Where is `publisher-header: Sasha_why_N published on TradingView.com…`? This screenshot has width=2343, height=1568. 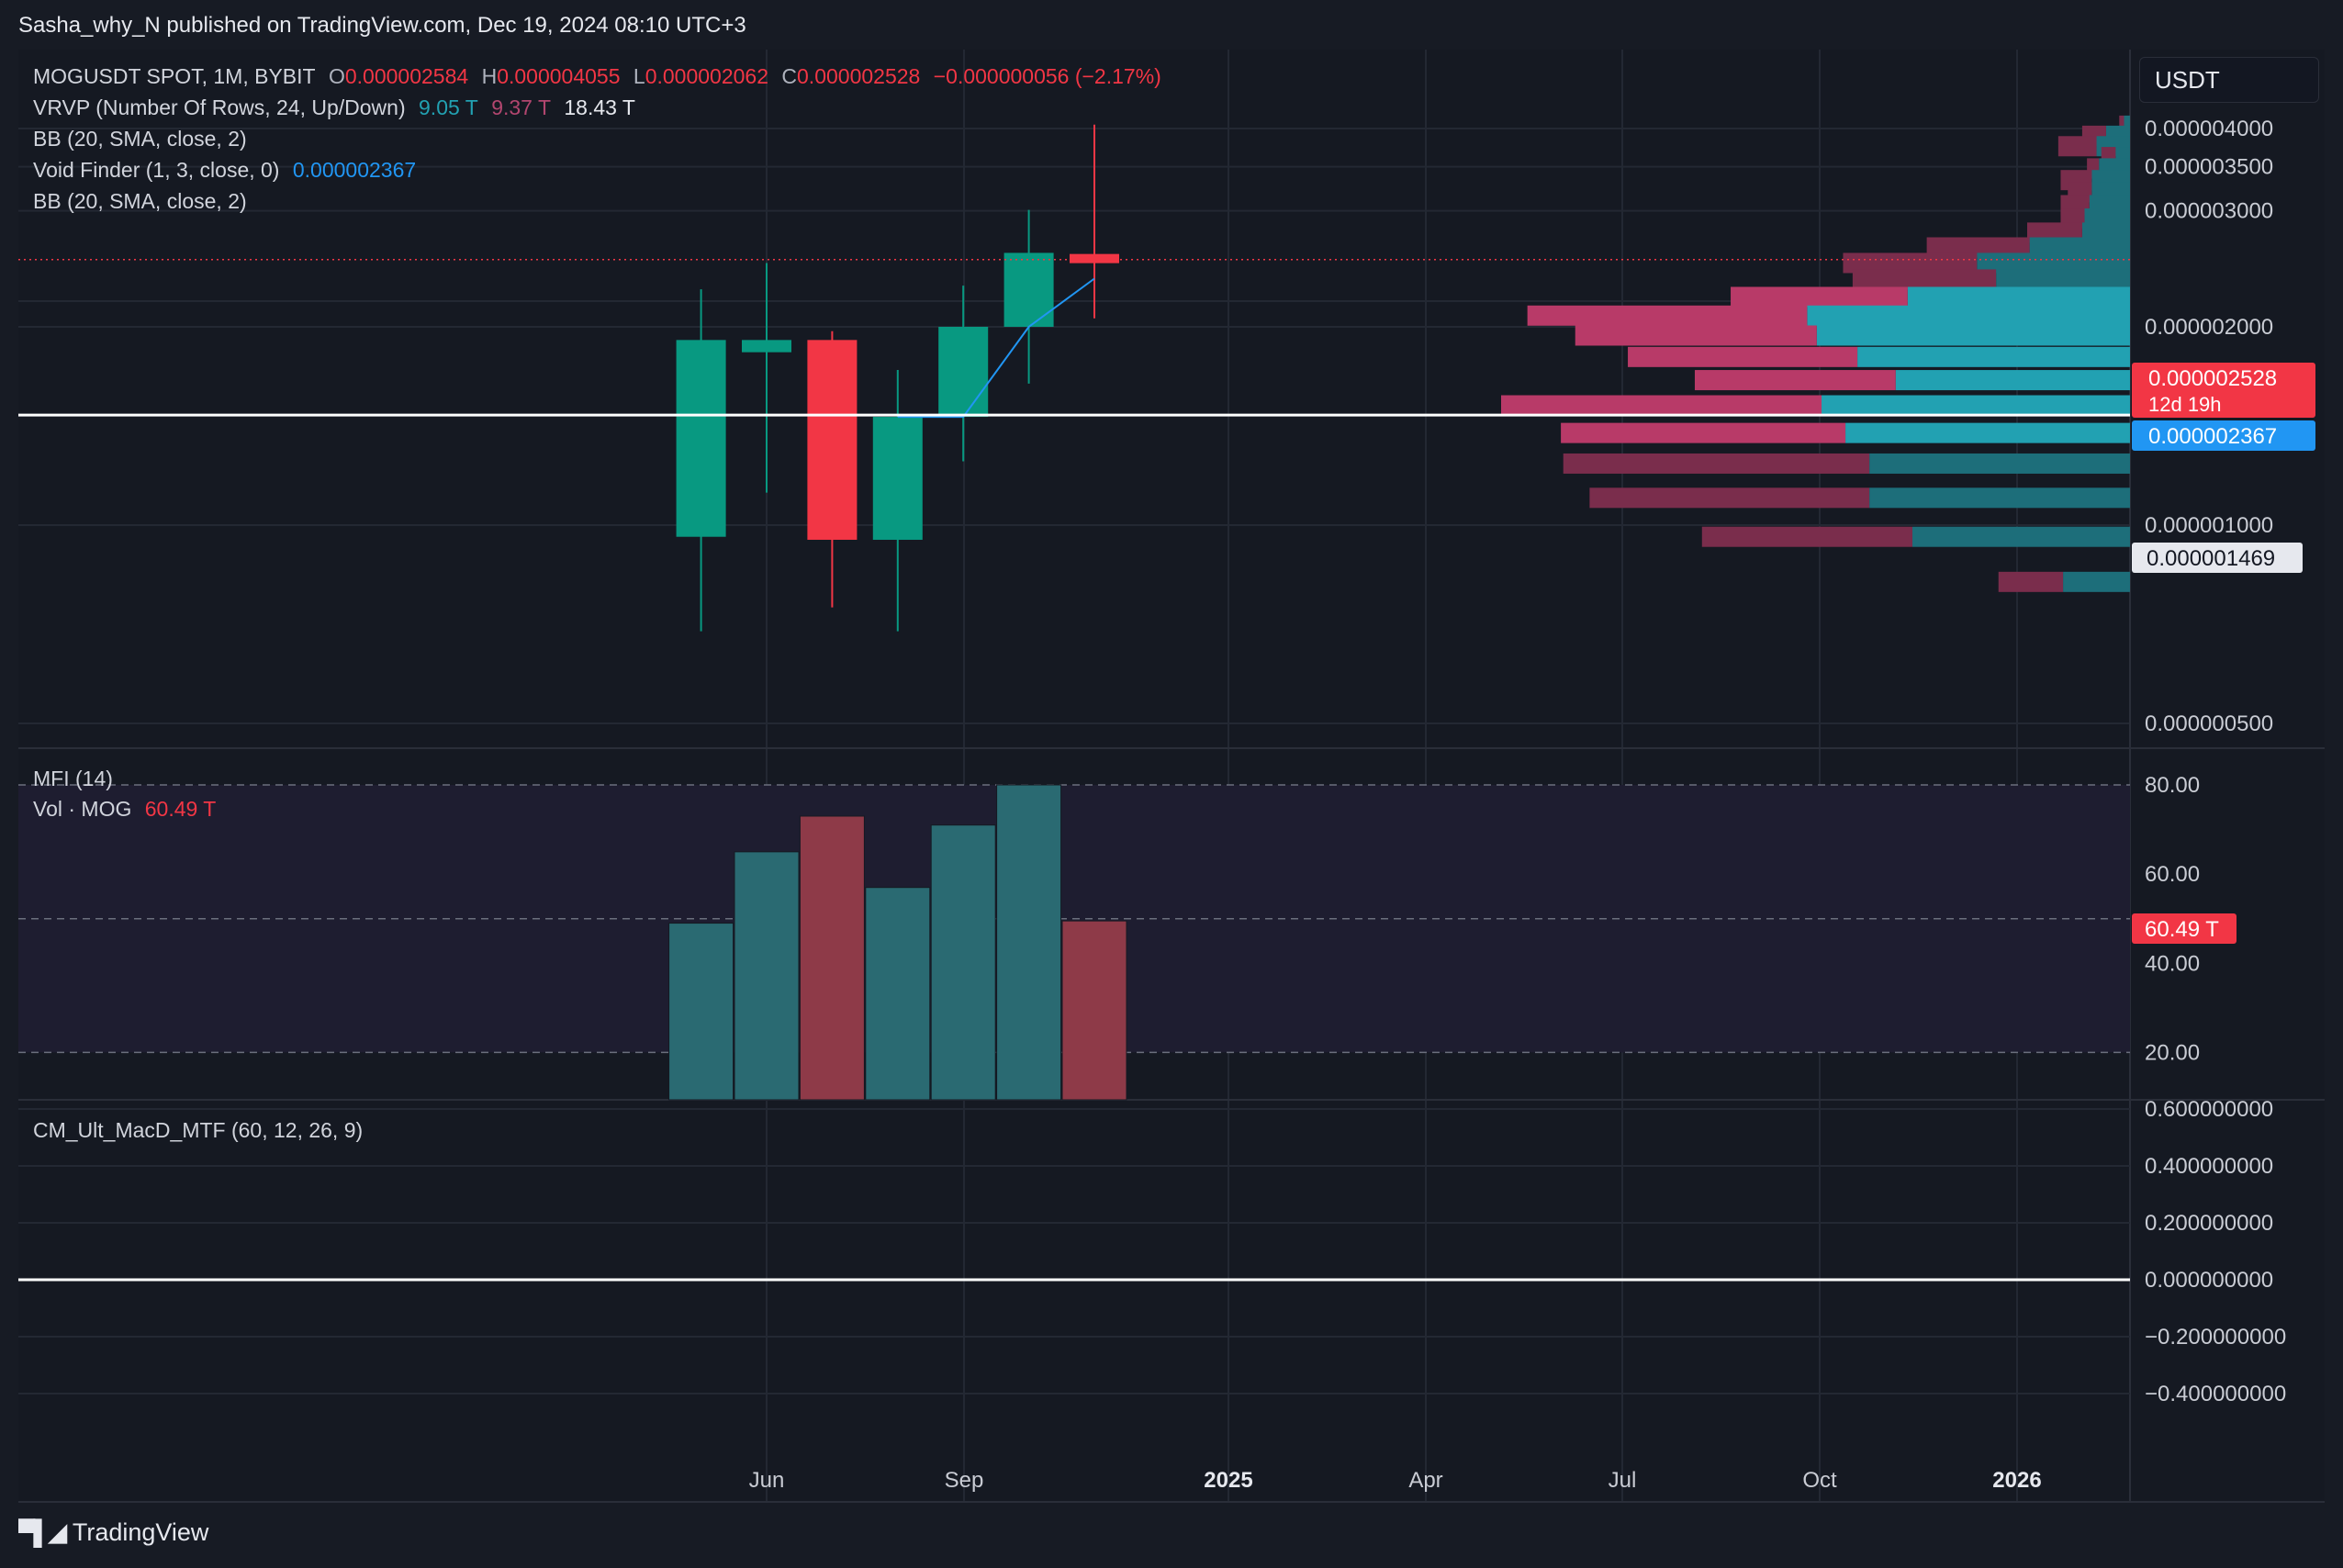 publisher-header: Sasha_why_N published on TradingView.com… is located at coordinates (382, 25).